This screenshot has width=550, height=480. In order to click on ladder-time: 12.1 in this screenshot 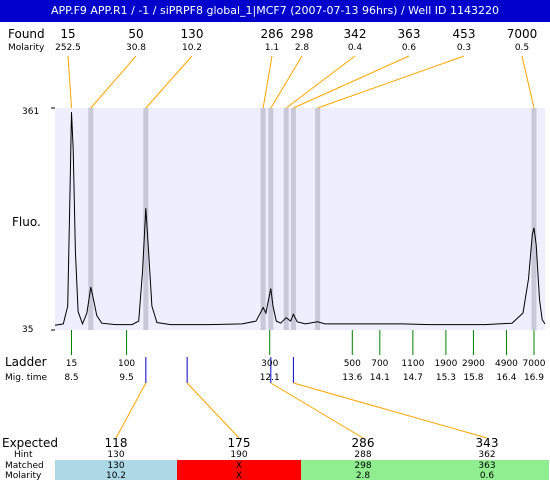, I will do `click(270, 378)`.